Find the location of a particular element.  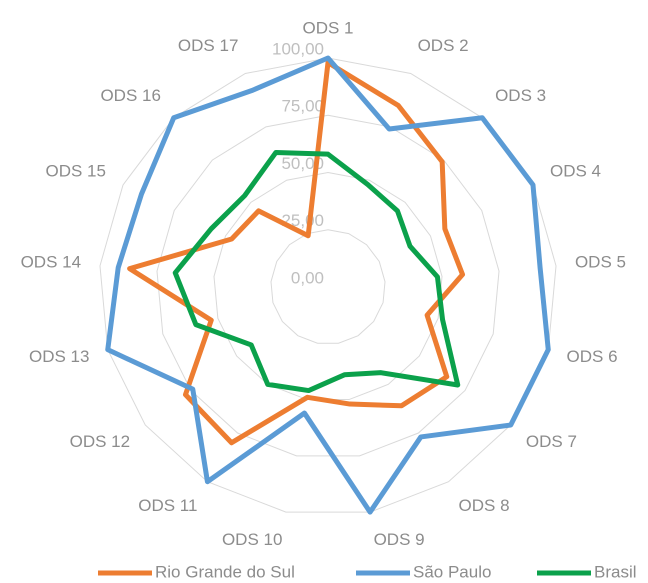

y-tick-label: 100,00 is located at coordinates (298, 48).